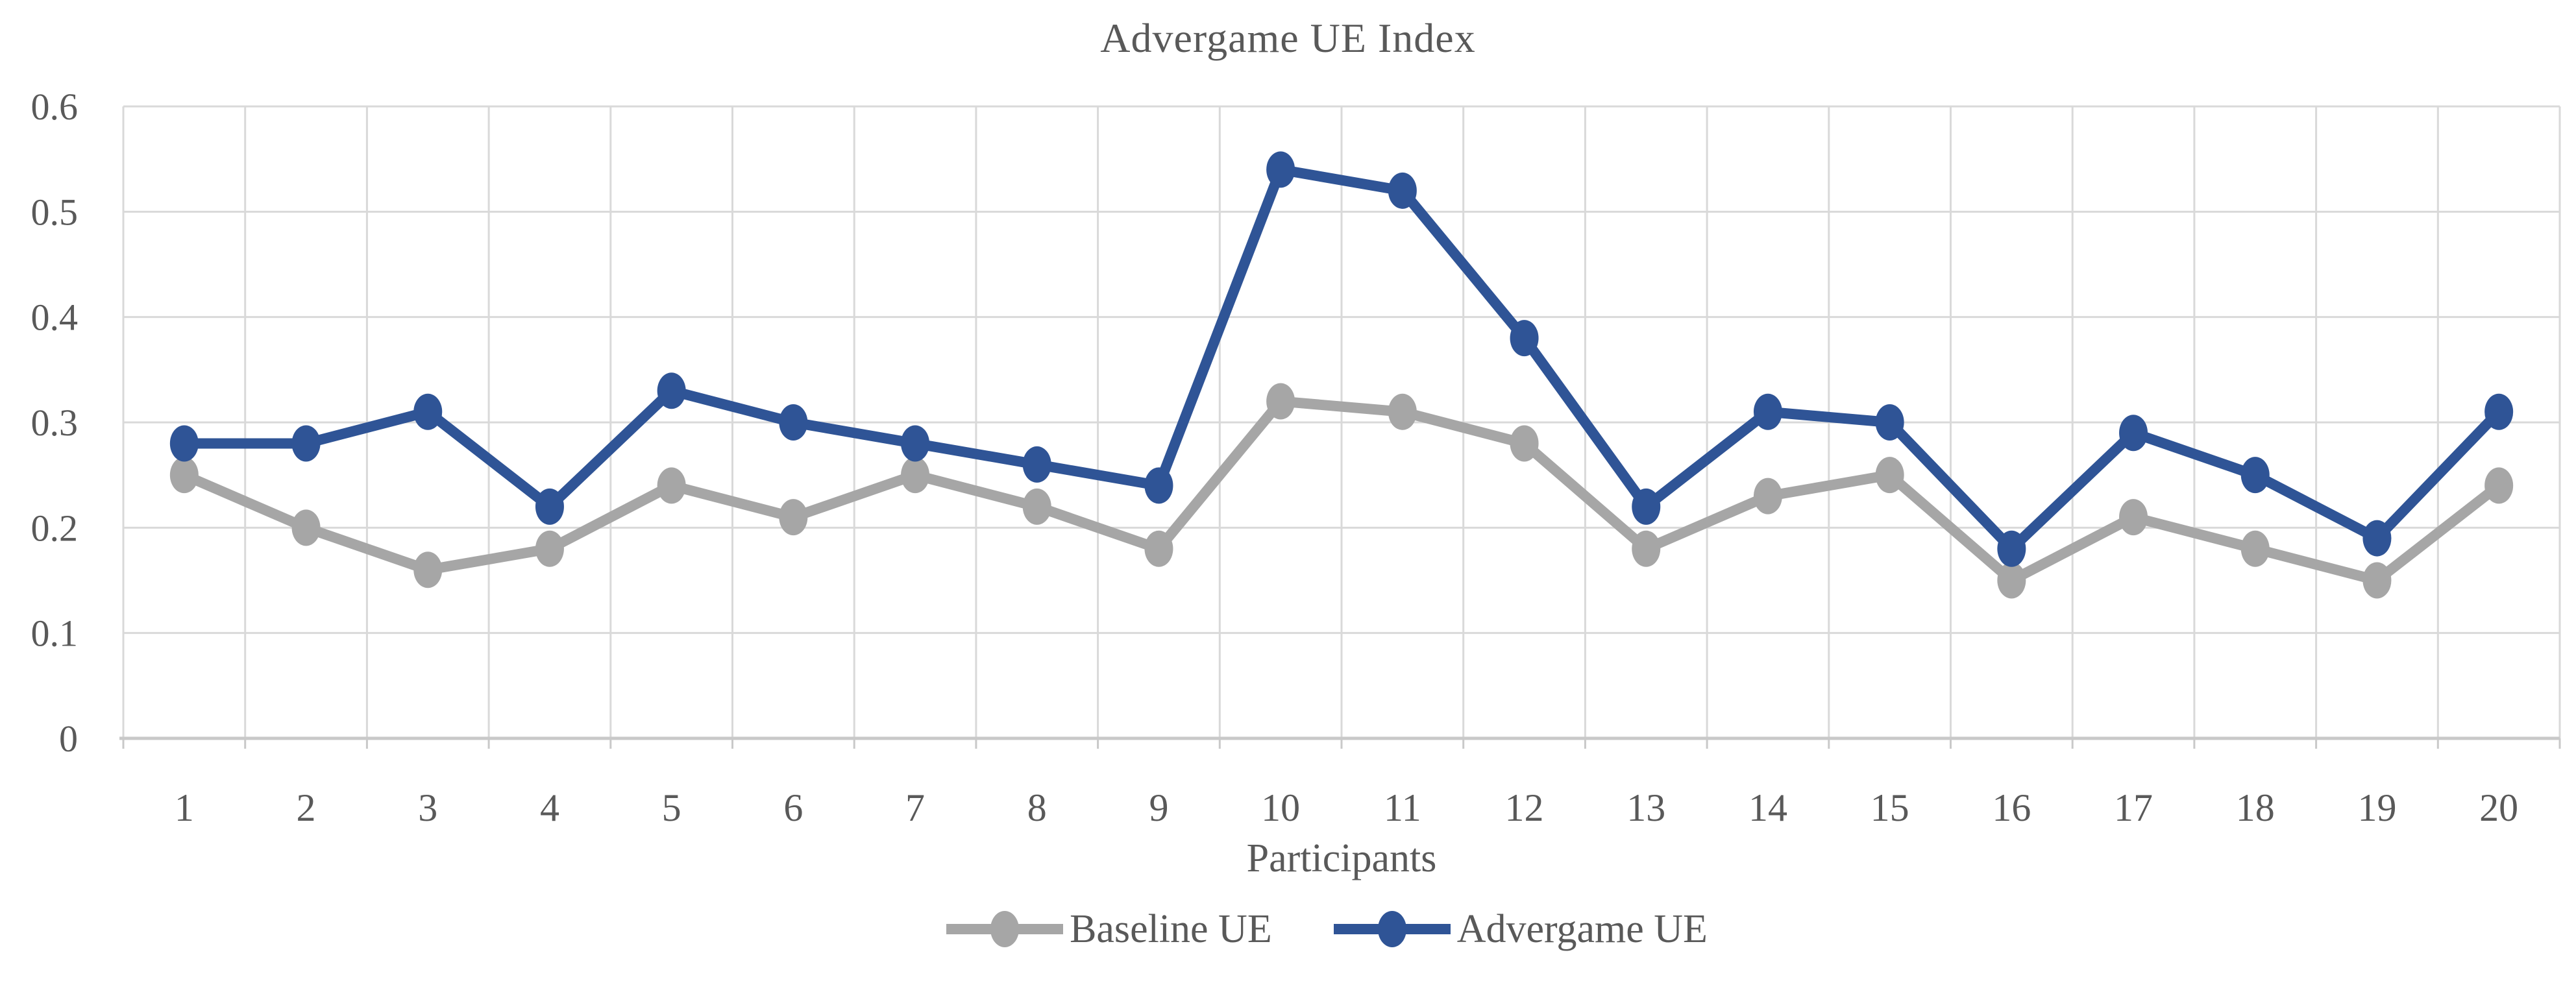 Image resolution: width=2576 pixels, height=981 pixels. I want to click on y-tick-label: 0.4, so click(55, 318).